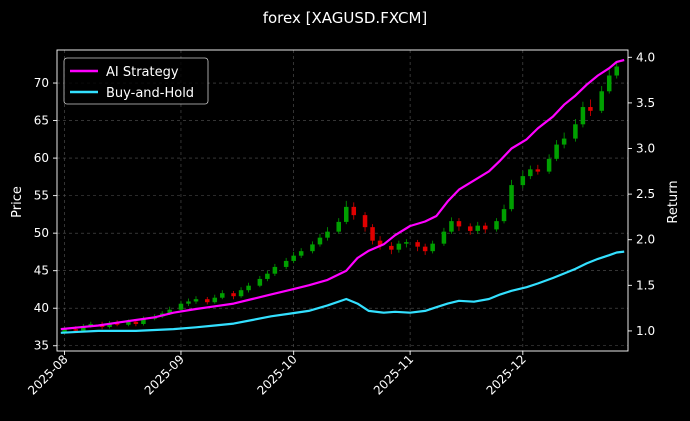 This screenshot has width=690, height=421. Describe the element at coordinates (41, 233) in the screenshot. I see `y-left-tick-label: 50` at that location.